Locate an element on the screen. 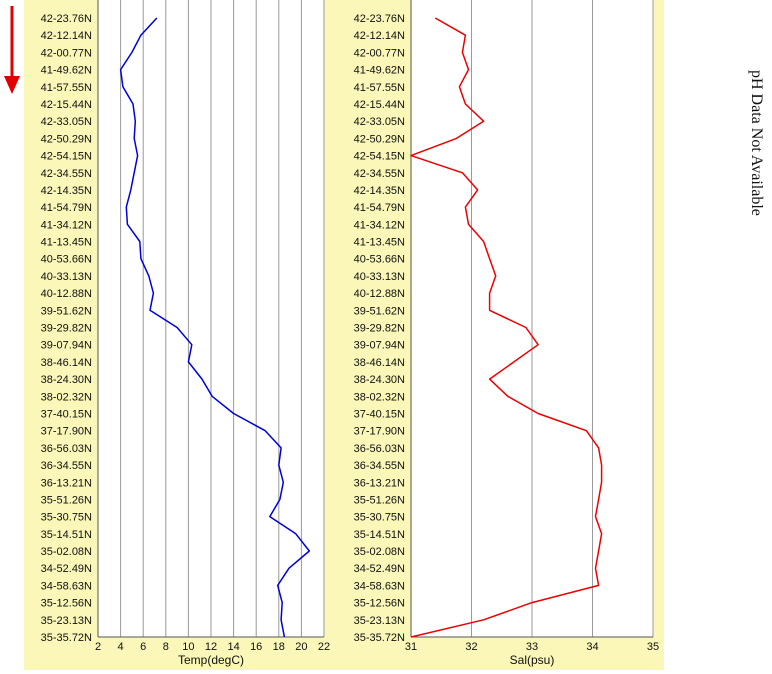 Image resolution: width=772 pixels, height=674 pixels. sal-y-tick-label: 36-34.55N is located at coordinates (379, 466).